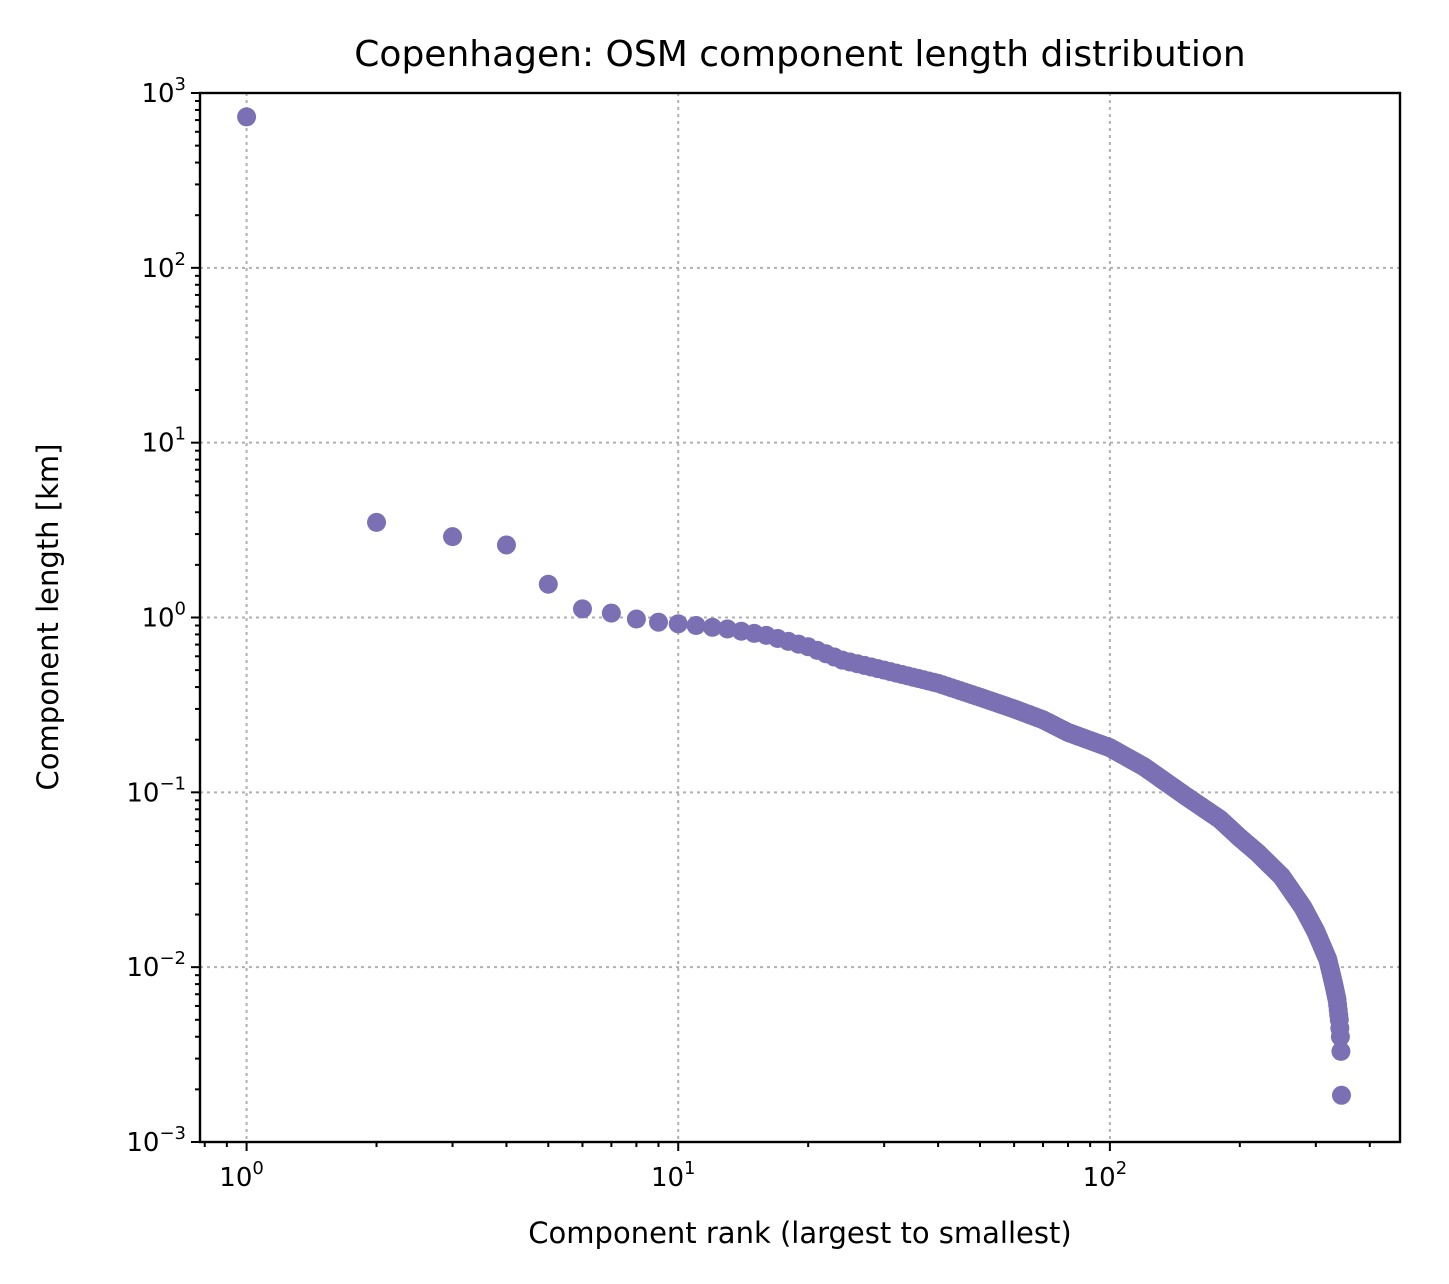 The height and width of the screenshot is (1284, 1449). Describe the element at coordinates (180, 259) in the screenshot. I see `y-tick-exp: 2` at that location.